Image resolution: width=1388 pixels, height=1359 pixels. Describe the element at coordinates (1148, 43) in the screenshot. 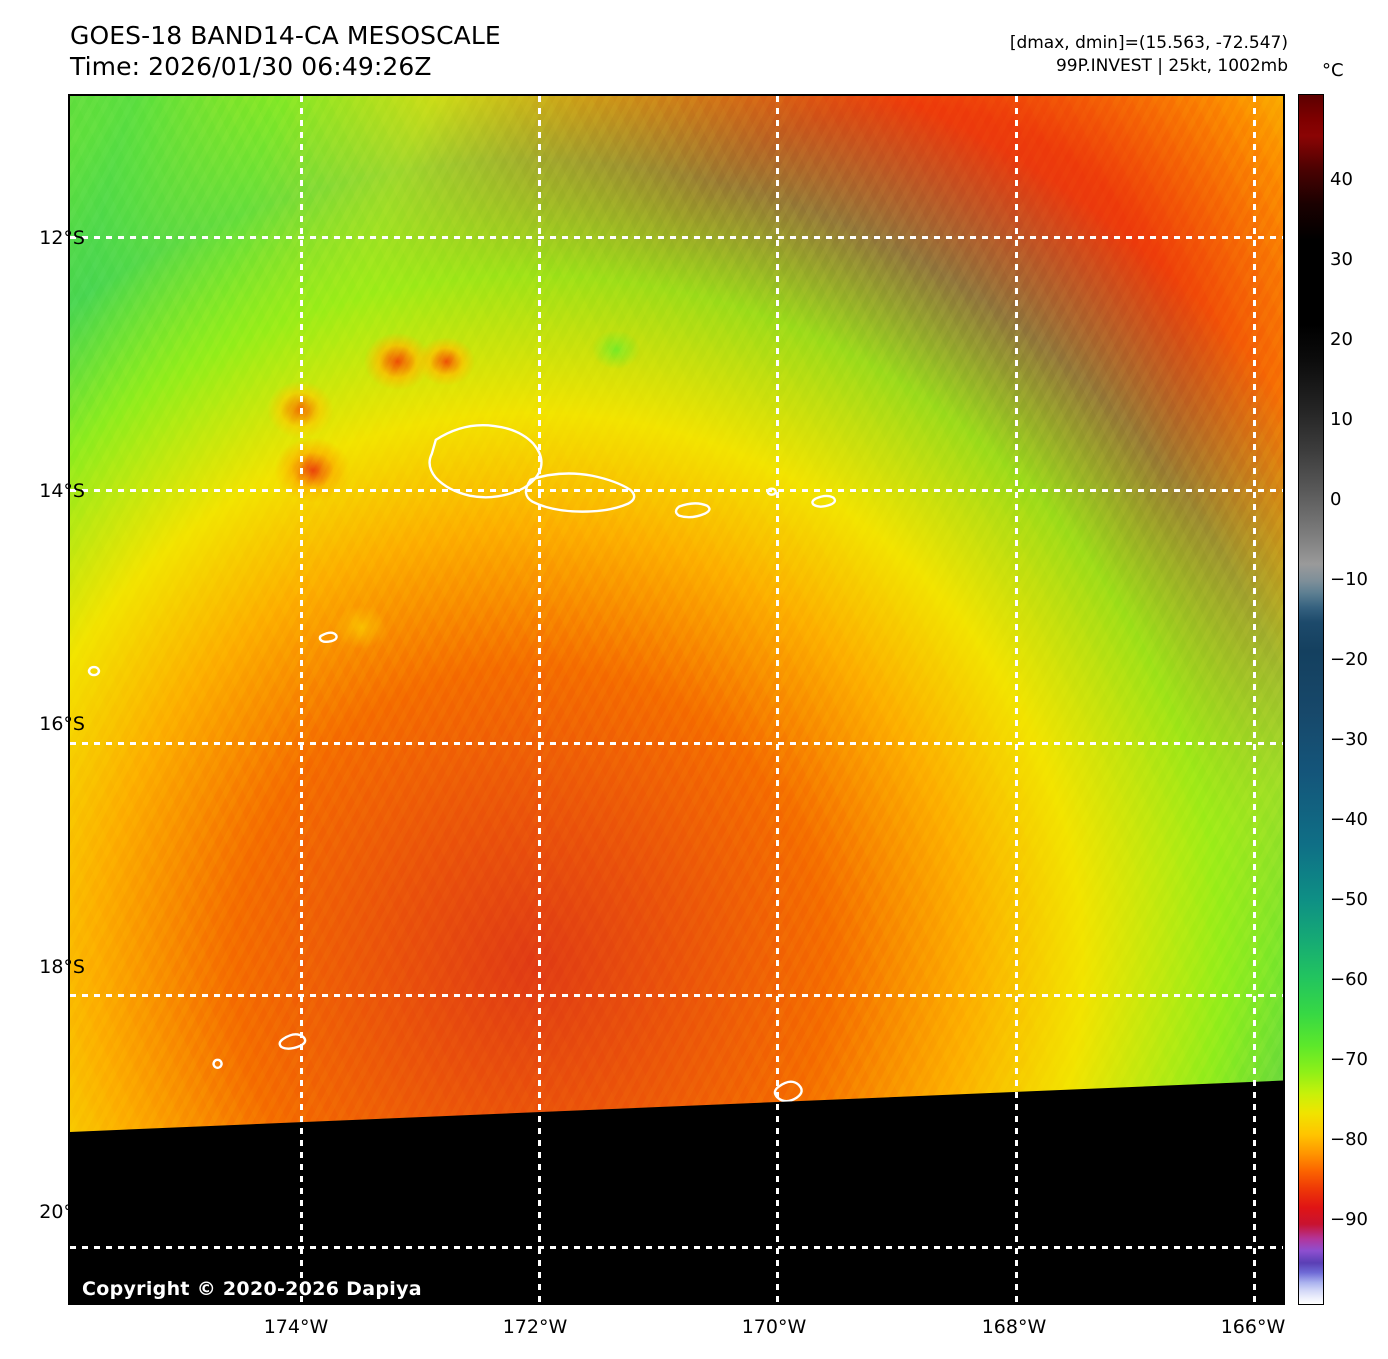

I see `dmax-dmin-label: [dmax, dmin]=(15.563, -72.547)` at that location.